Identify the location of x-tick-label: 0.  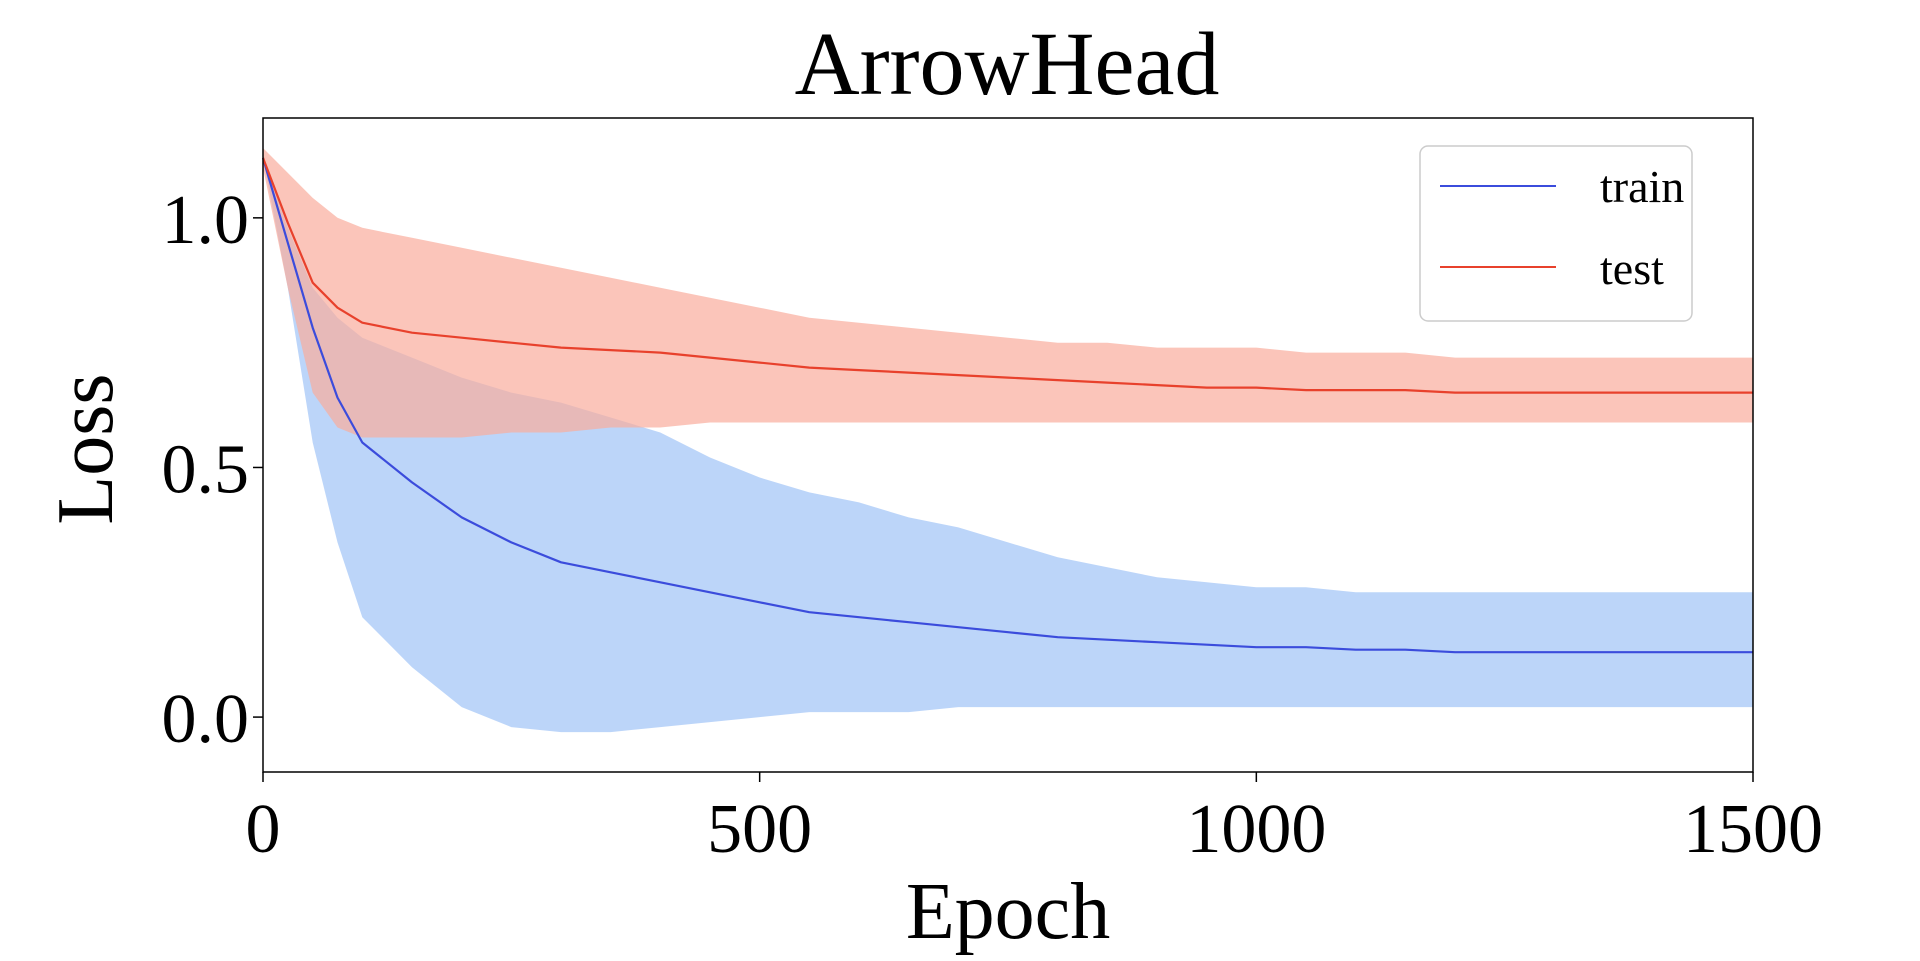
(263, 829).